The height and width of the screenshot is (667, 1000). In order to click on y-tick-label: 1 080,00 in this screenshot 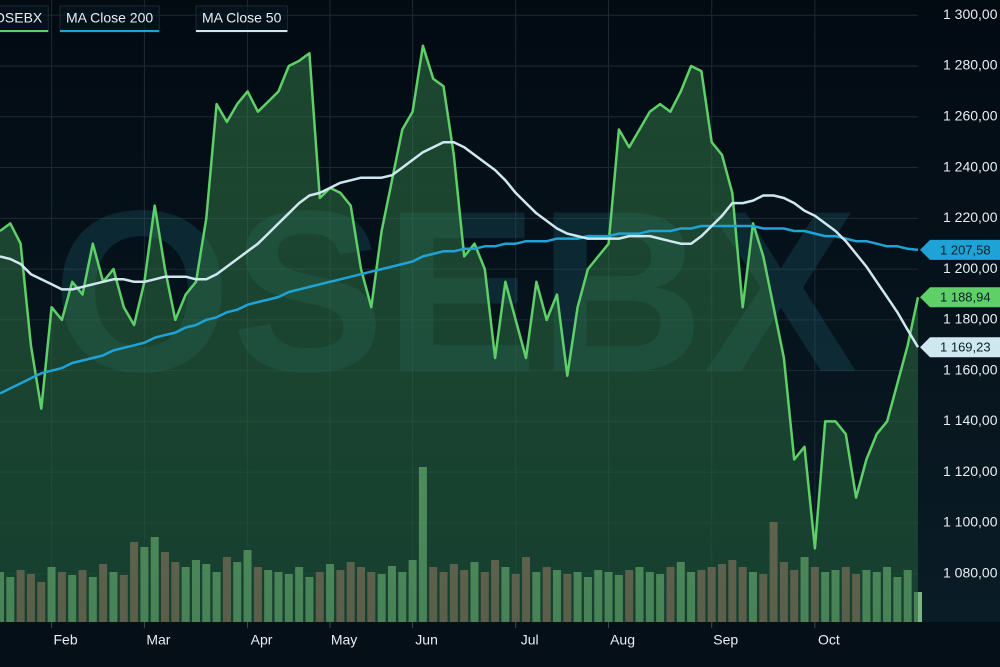, I will do `click(970, 572)`.